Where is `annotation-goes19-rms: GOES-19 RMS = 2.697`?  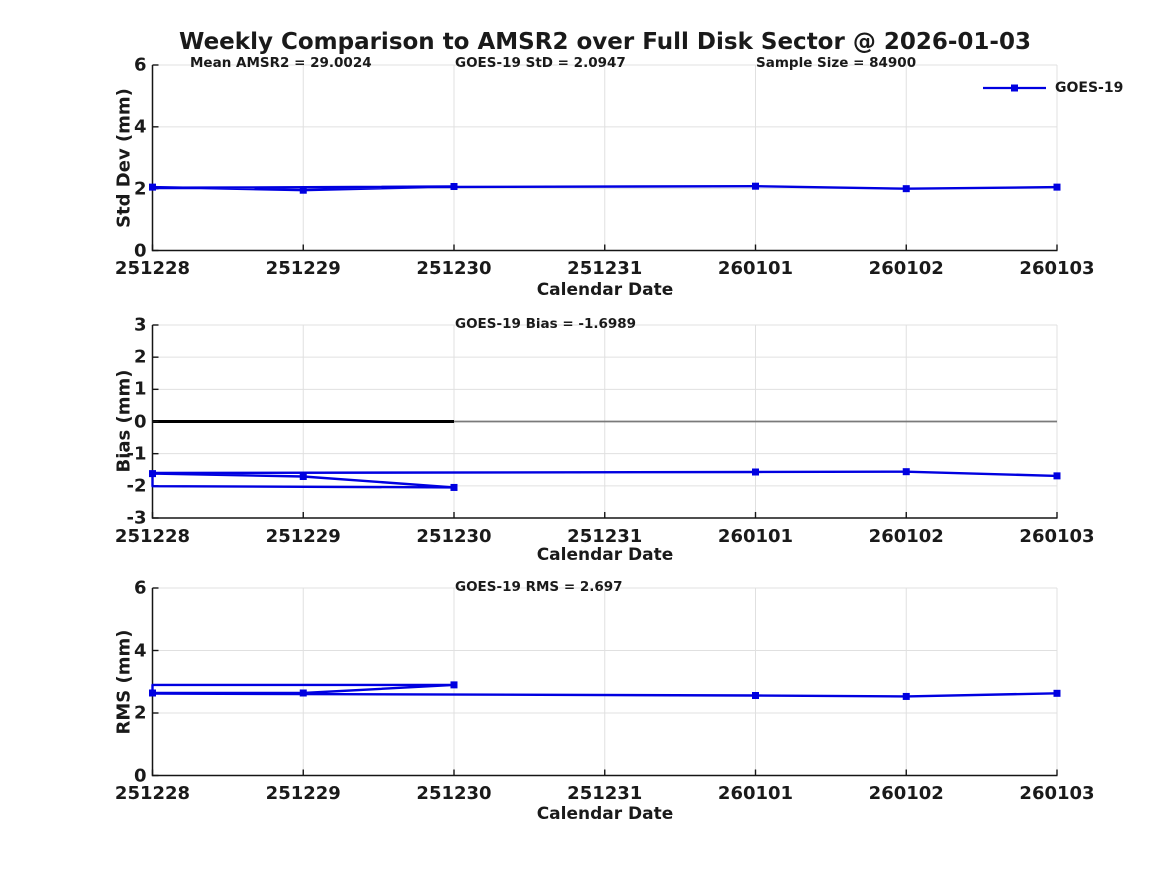 annotation-goes19-rms: GOES-19 RMS = 2.697 is located at coordinates (539, 587).